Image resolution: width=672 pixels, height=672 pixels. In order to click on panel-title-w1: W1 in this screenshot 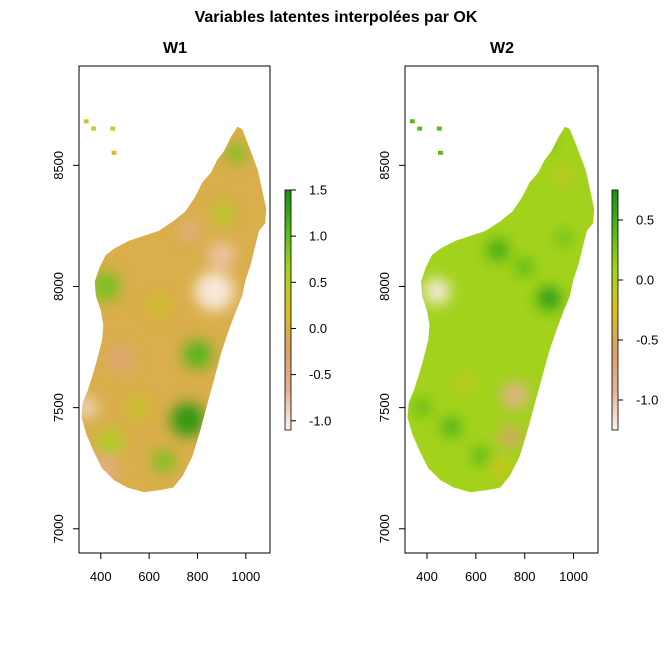, I will do `click(175, 48)`.